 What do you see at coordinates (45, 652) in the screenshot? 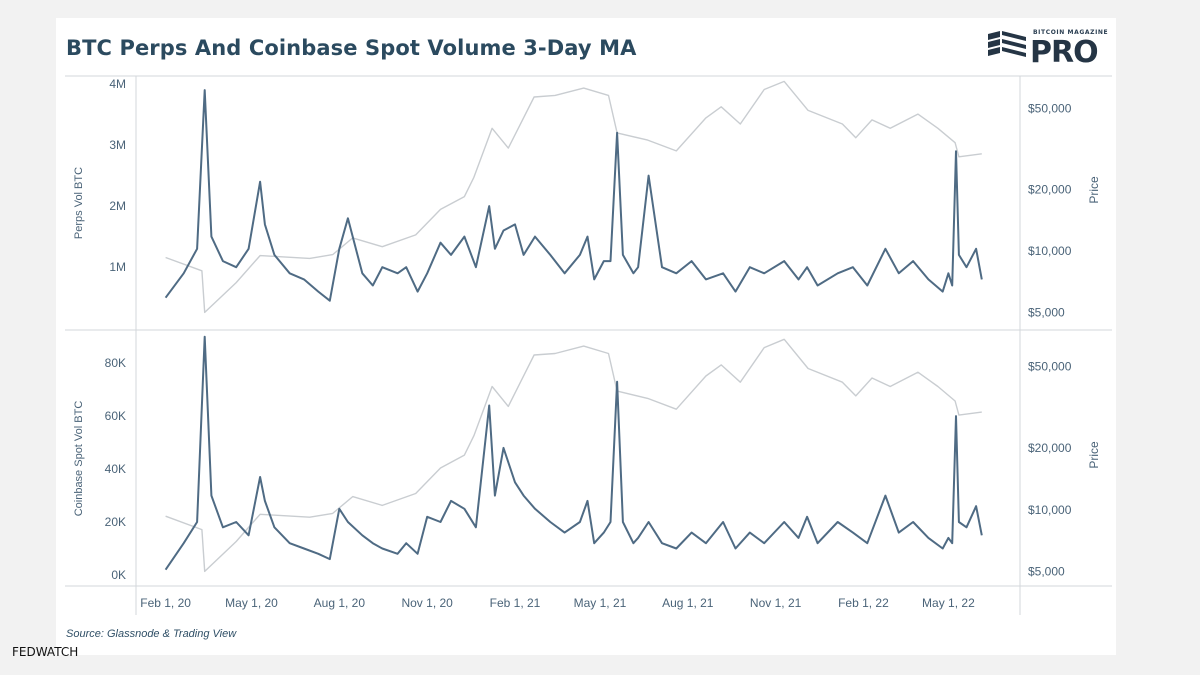
I see `fedwatch-watermark: FEDWATCH` at bounding box center [45, 652].